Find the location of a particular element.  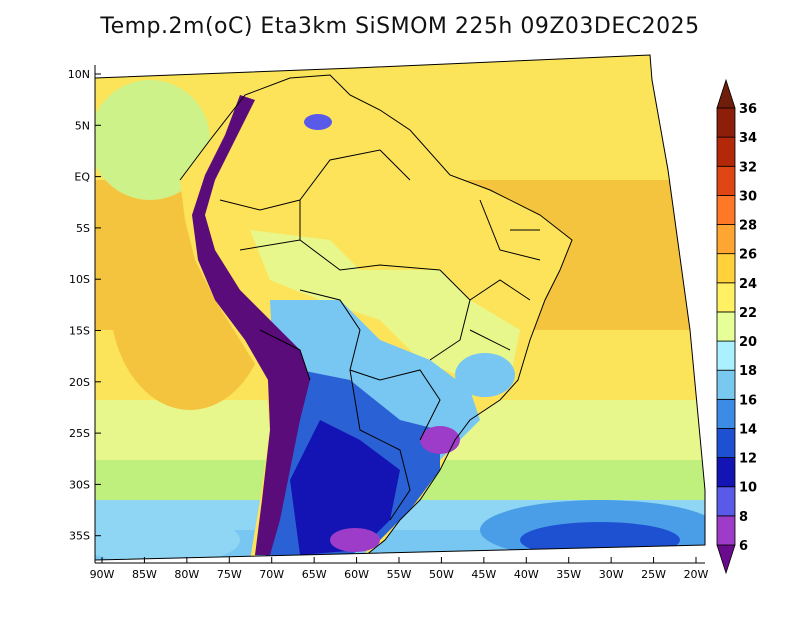

latitude-axis: 10N 5N EQ 5S 10S 15S 20S 25S 30S 35S is located at coordinates (84, 305).